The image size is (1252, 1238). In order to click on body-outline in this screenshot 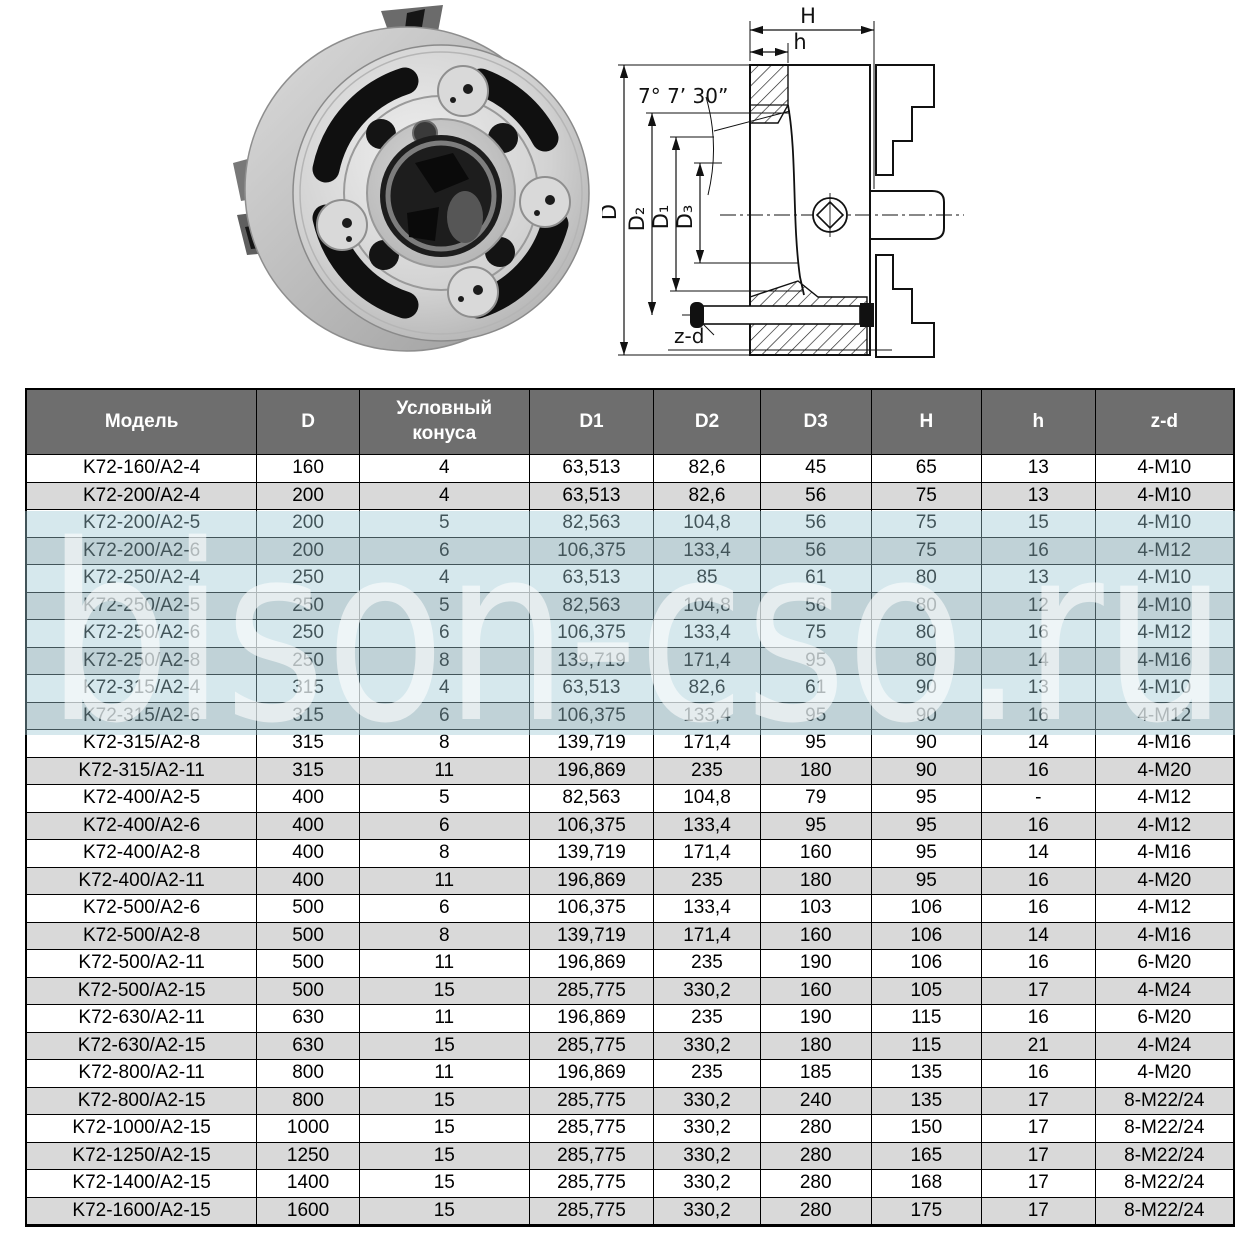, I will do `click(810, 210)`.